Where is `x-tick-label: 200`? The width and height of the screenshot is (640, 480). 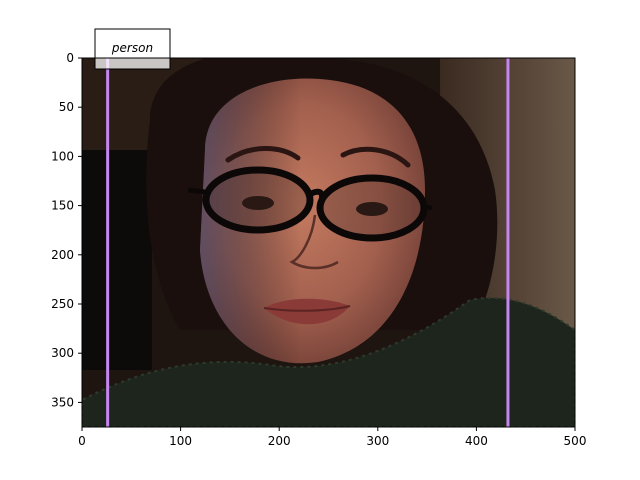 x-tick-label: 200 is located at coordinates (279, 441).